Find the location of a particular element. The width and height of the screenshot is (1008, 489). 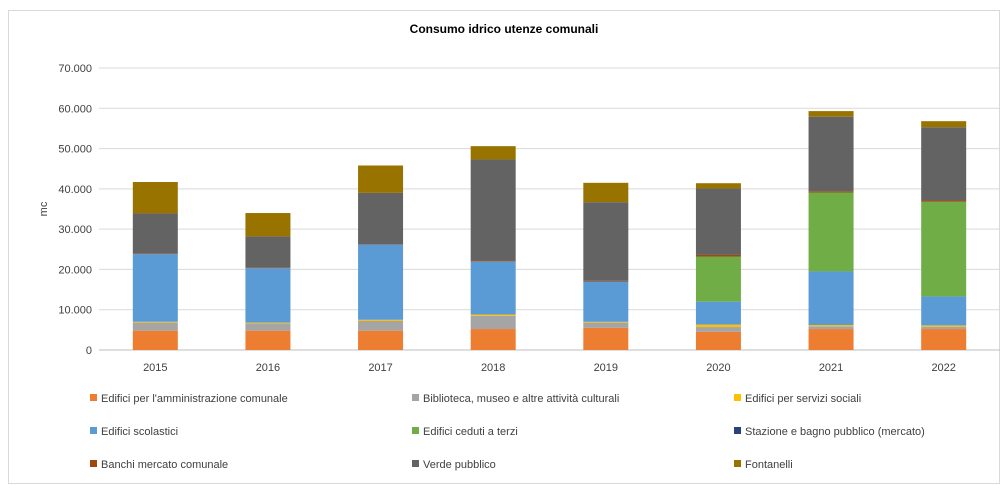

y-axis-label: mc is located at coordinates (44, 208).